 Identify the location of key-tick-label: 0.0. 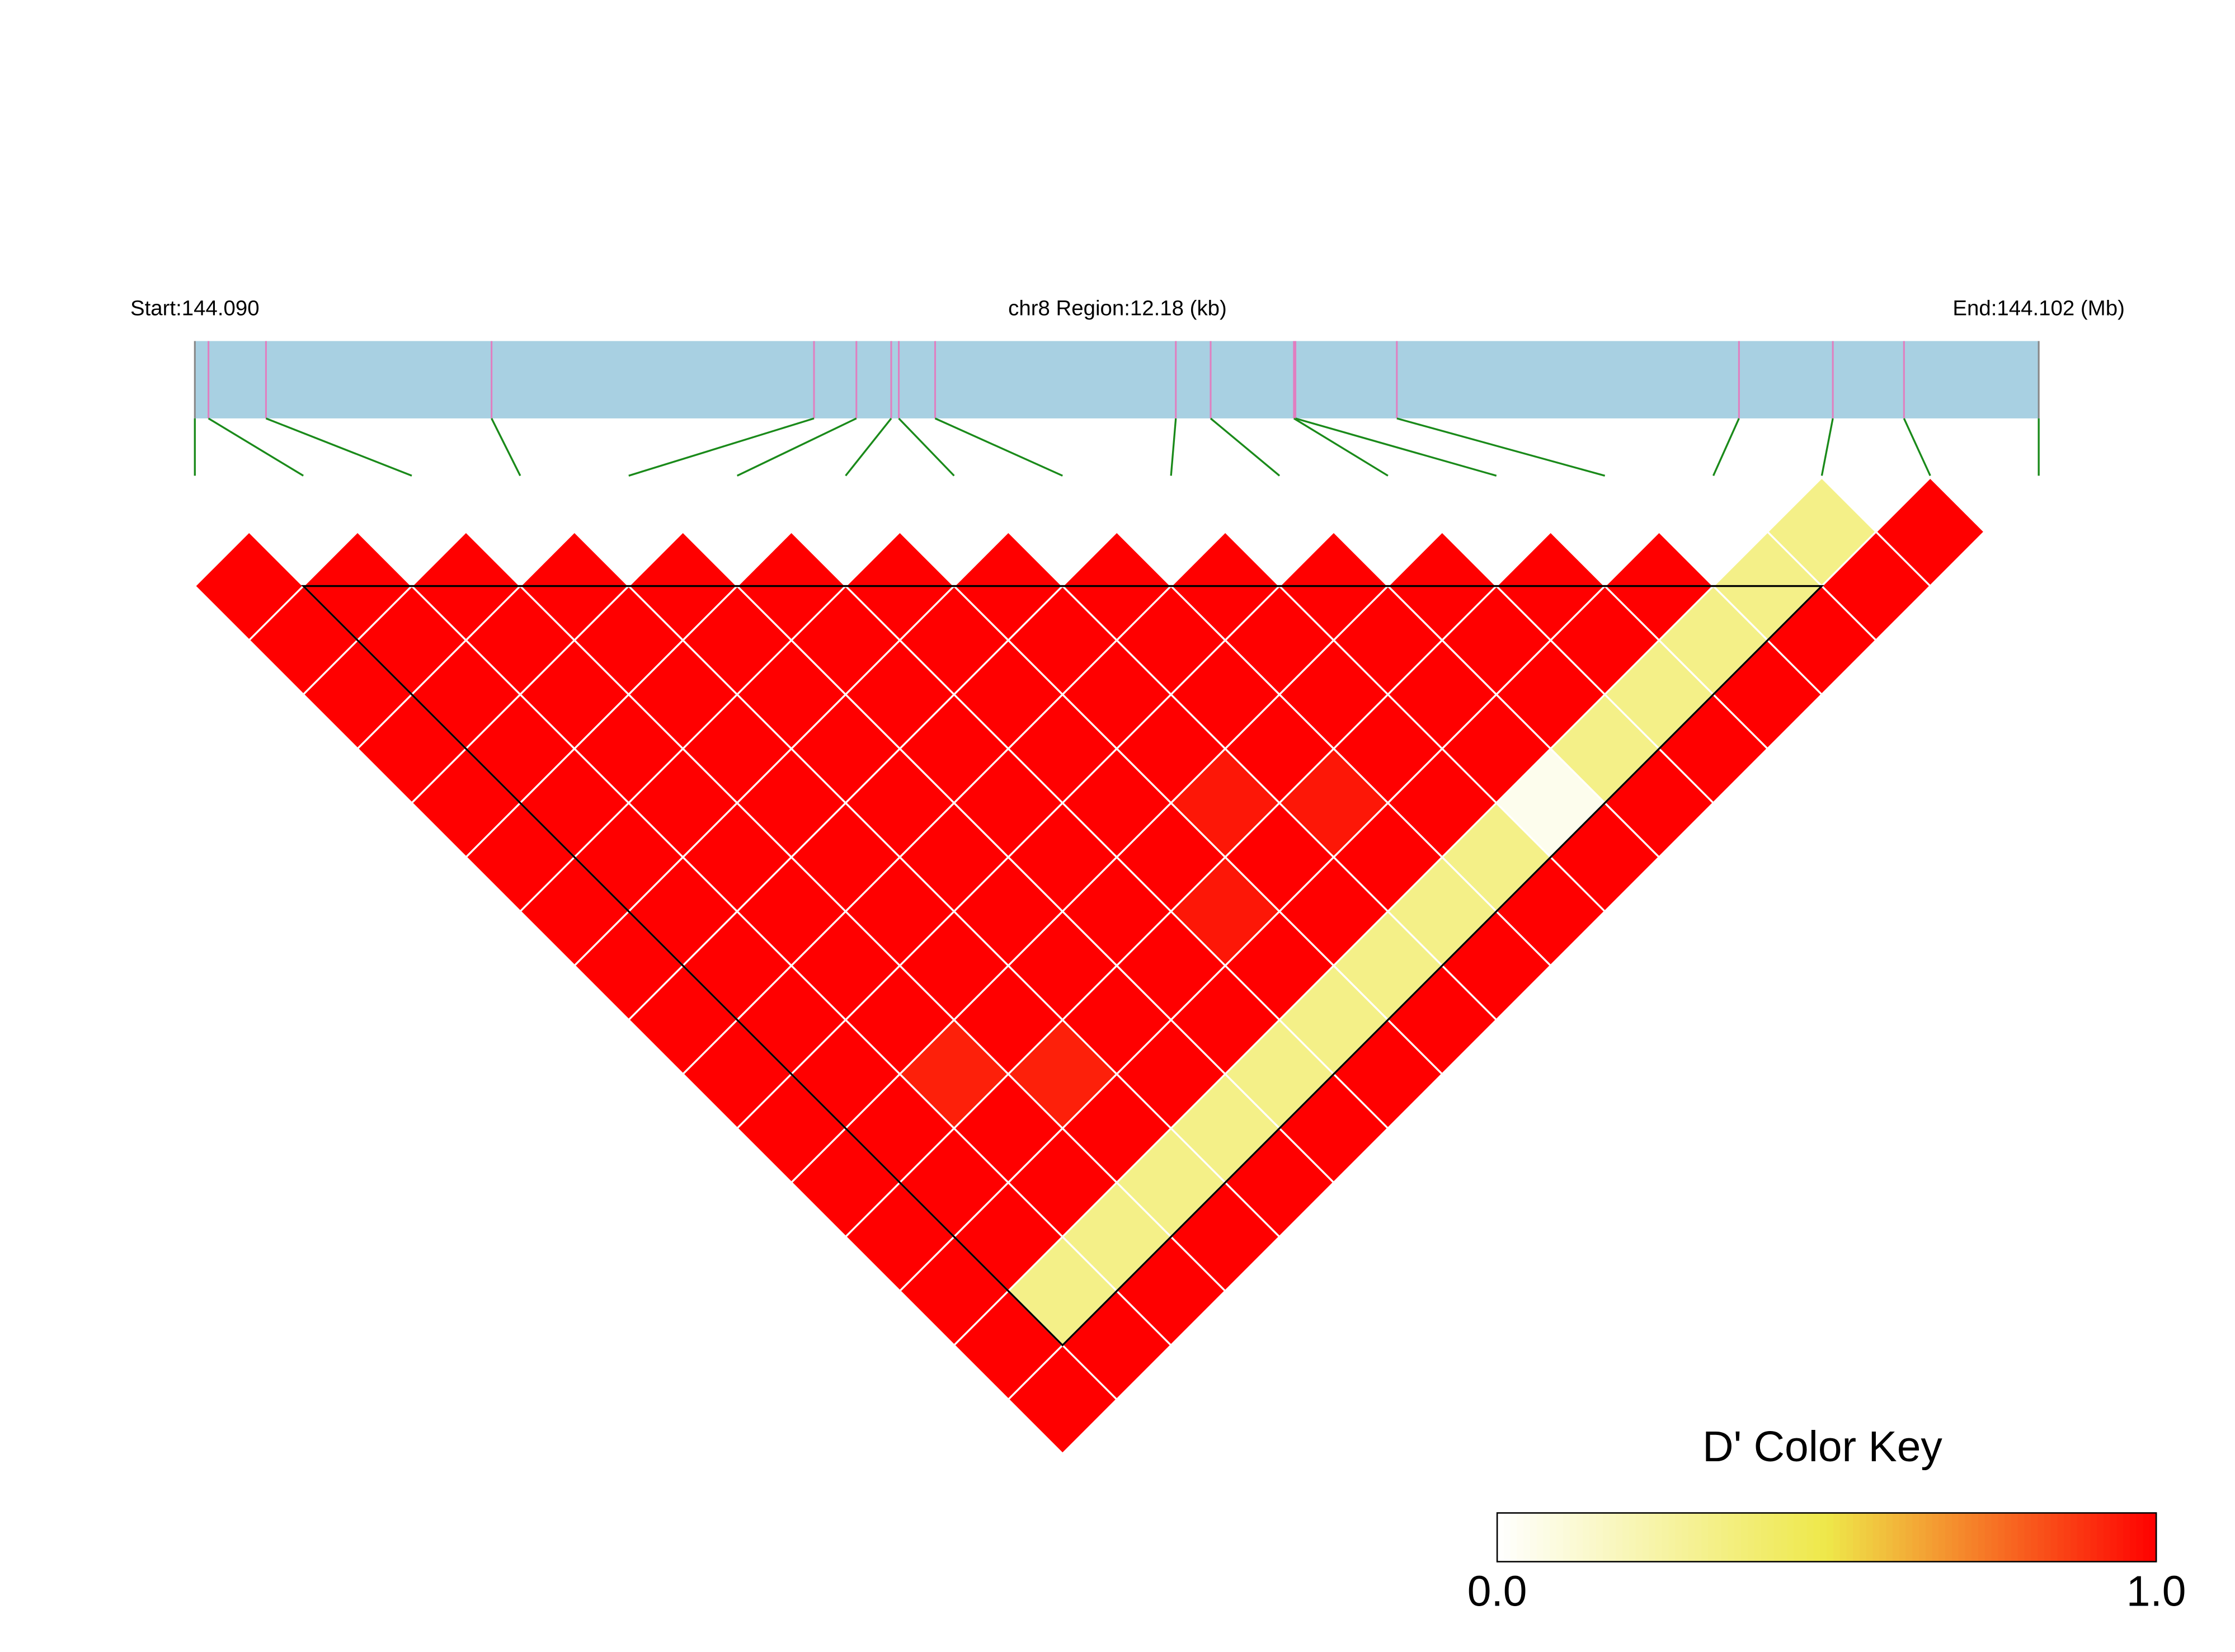
(1497, 1592).